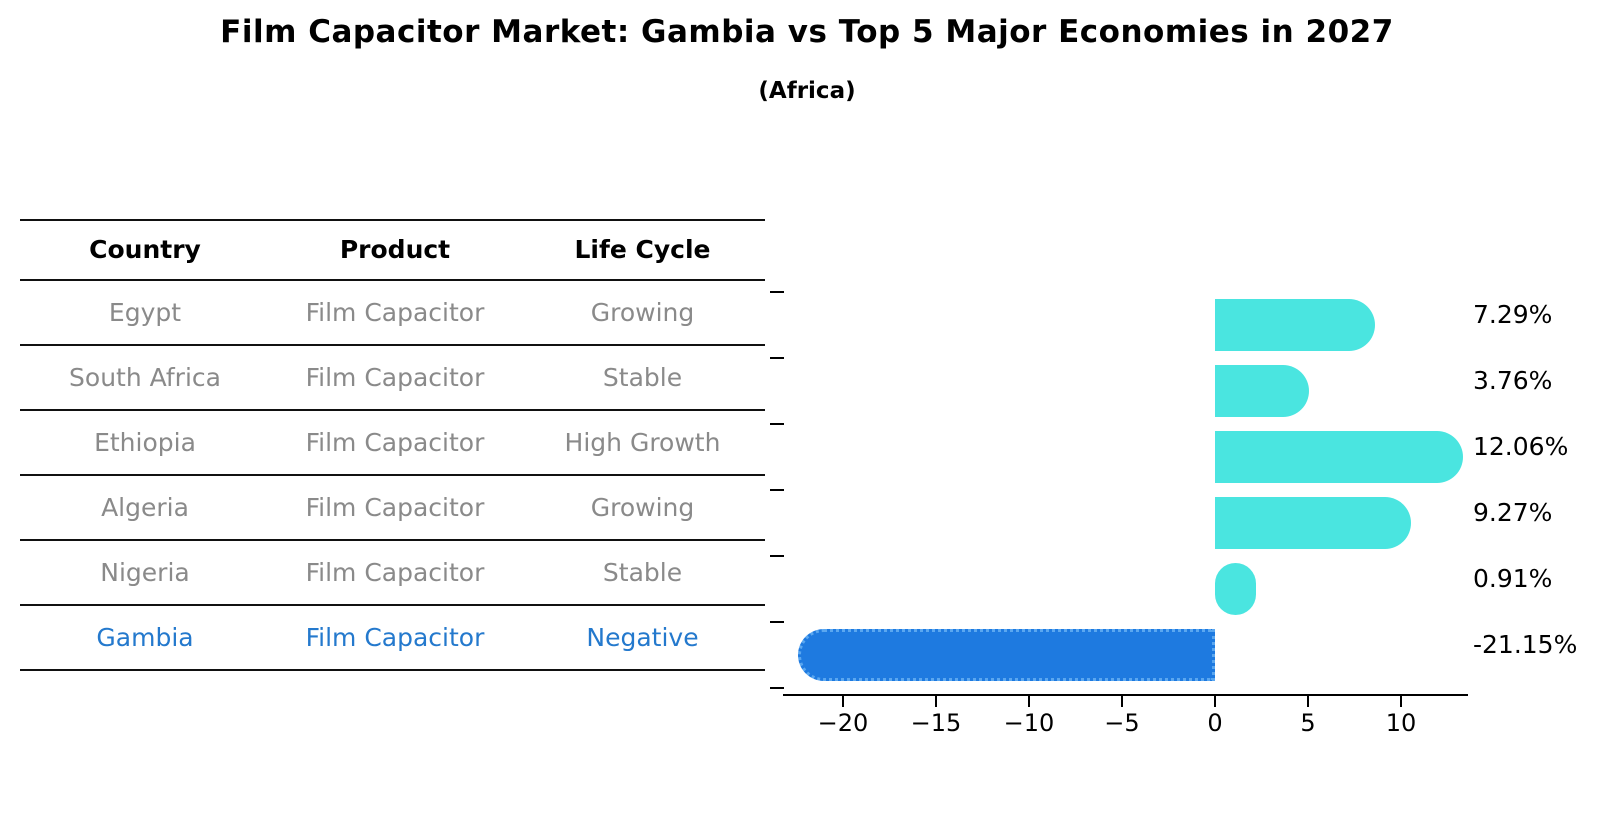 This screenshot has height=823, width=1614. I want to click on table-row-ethiopia: Ethiopia Film Capacitor High Growth, so click(392, 443).